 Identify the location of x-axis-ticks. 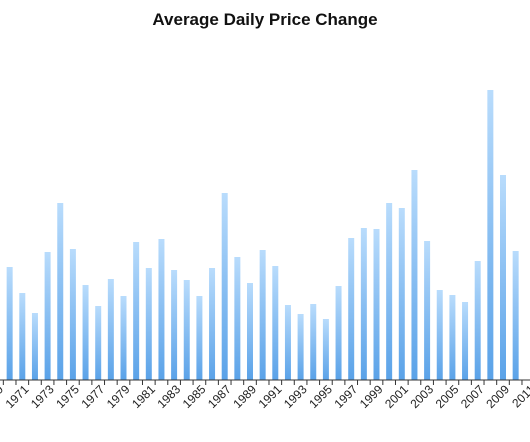
(262, 382).